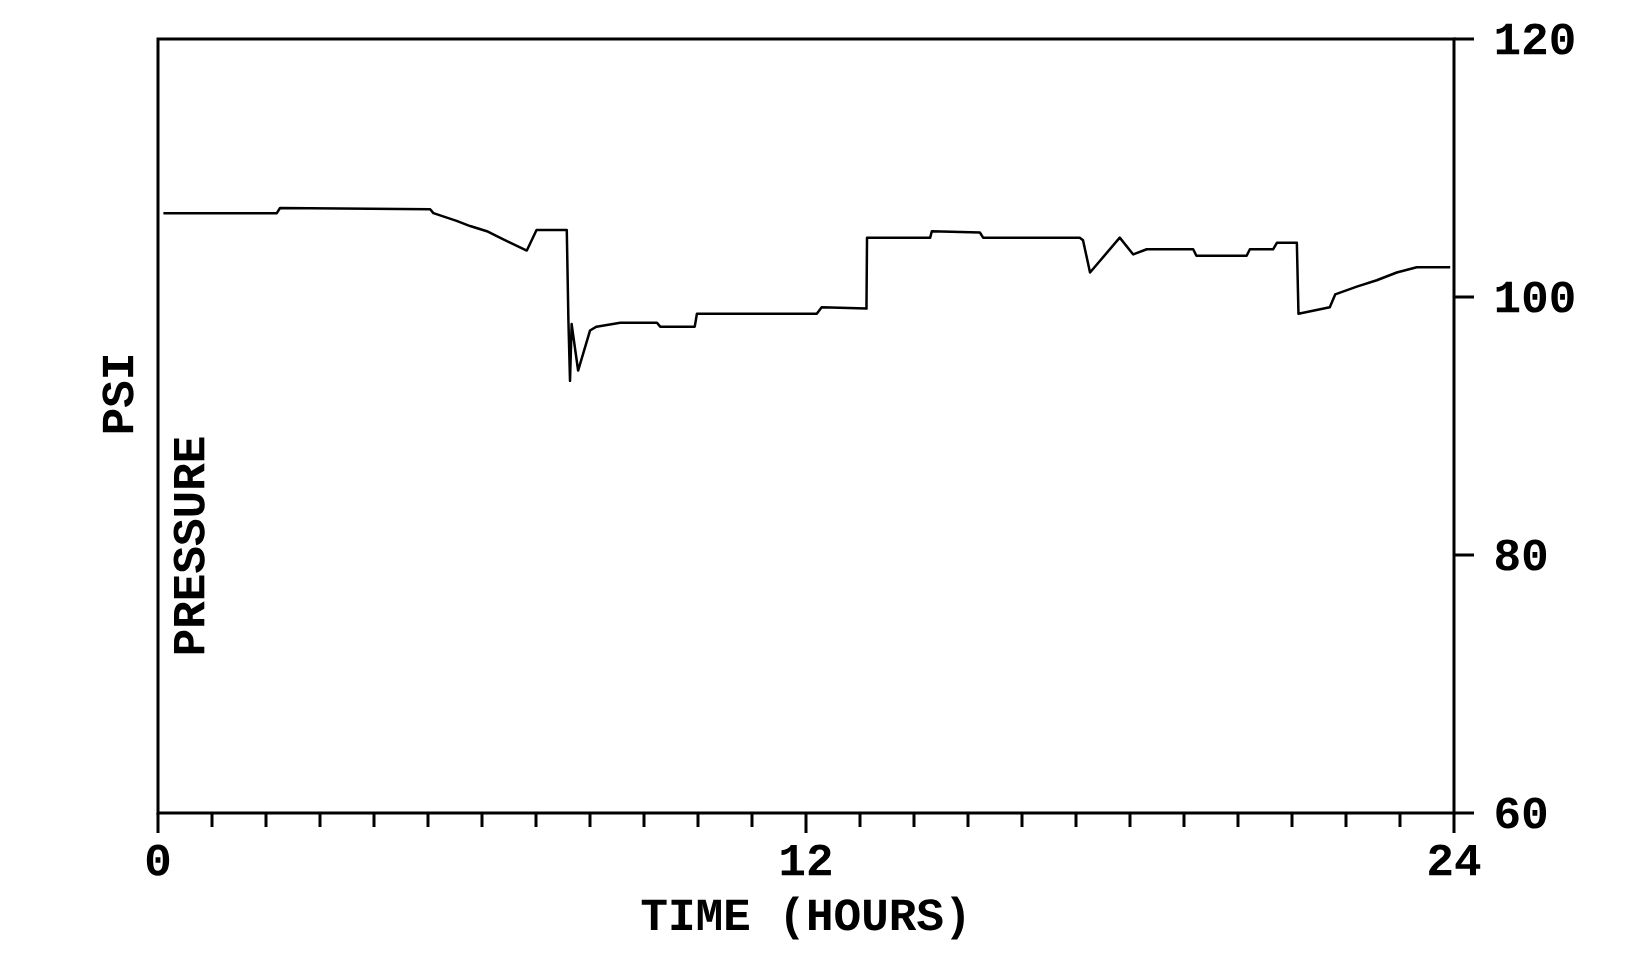  Describe the element at coordinates (1521, 555) in the screenshot. I see `y-tick-label: 80` at that location.